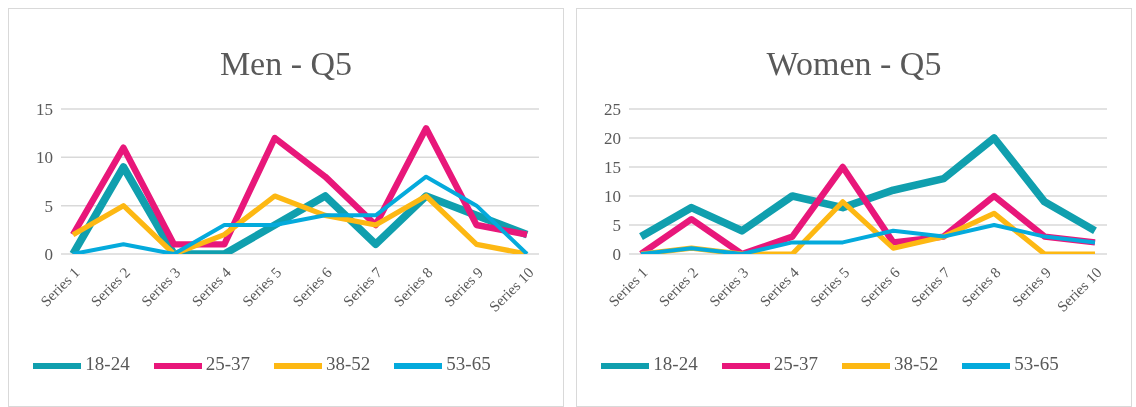  I want to click on y-tick-label: 25, so click(612, 110).